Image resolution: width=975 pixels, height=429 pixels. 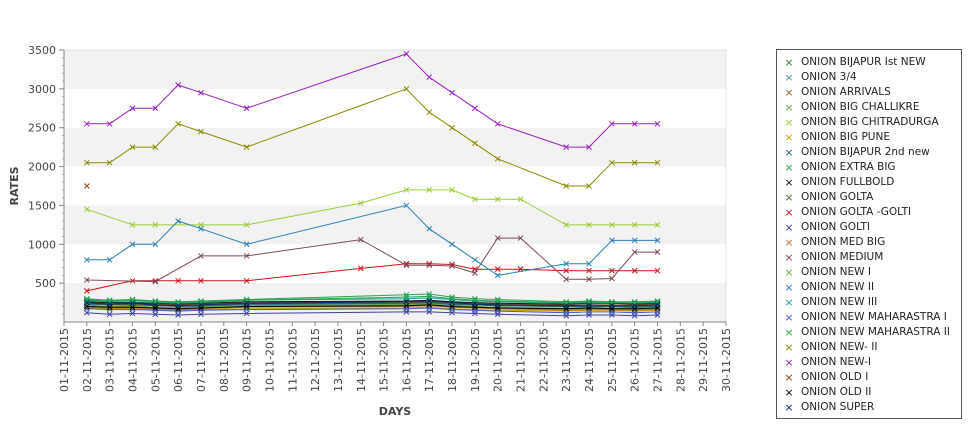 I want to click on legend-item: × ONION BIG CHITRADURGA, so click(x=869, y=122).